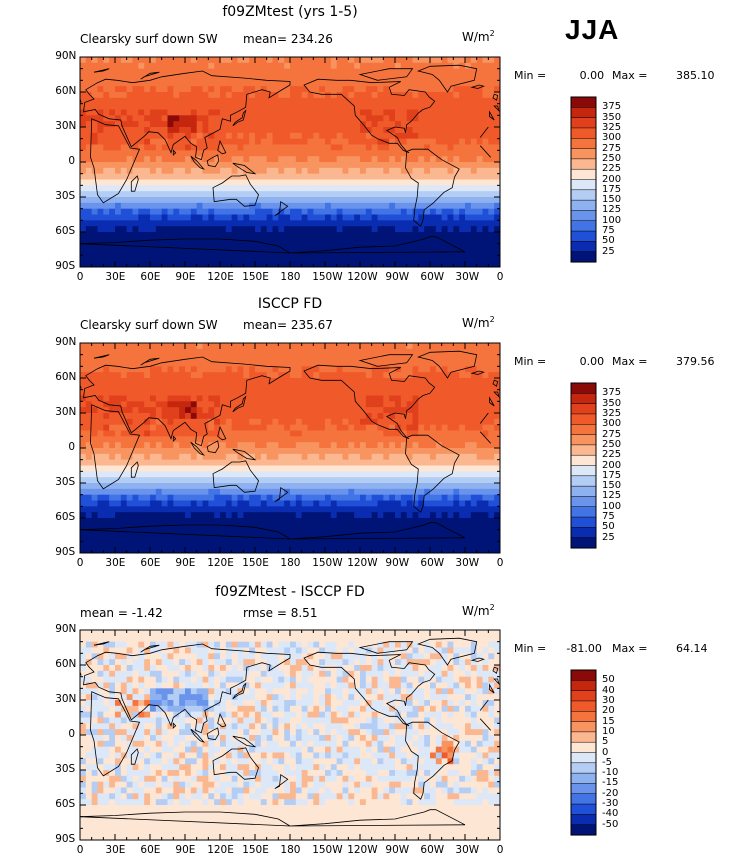  Describe the element at coordinates (65, 769) in the screenshot. I see `y-tick-label: 30S` at that location.